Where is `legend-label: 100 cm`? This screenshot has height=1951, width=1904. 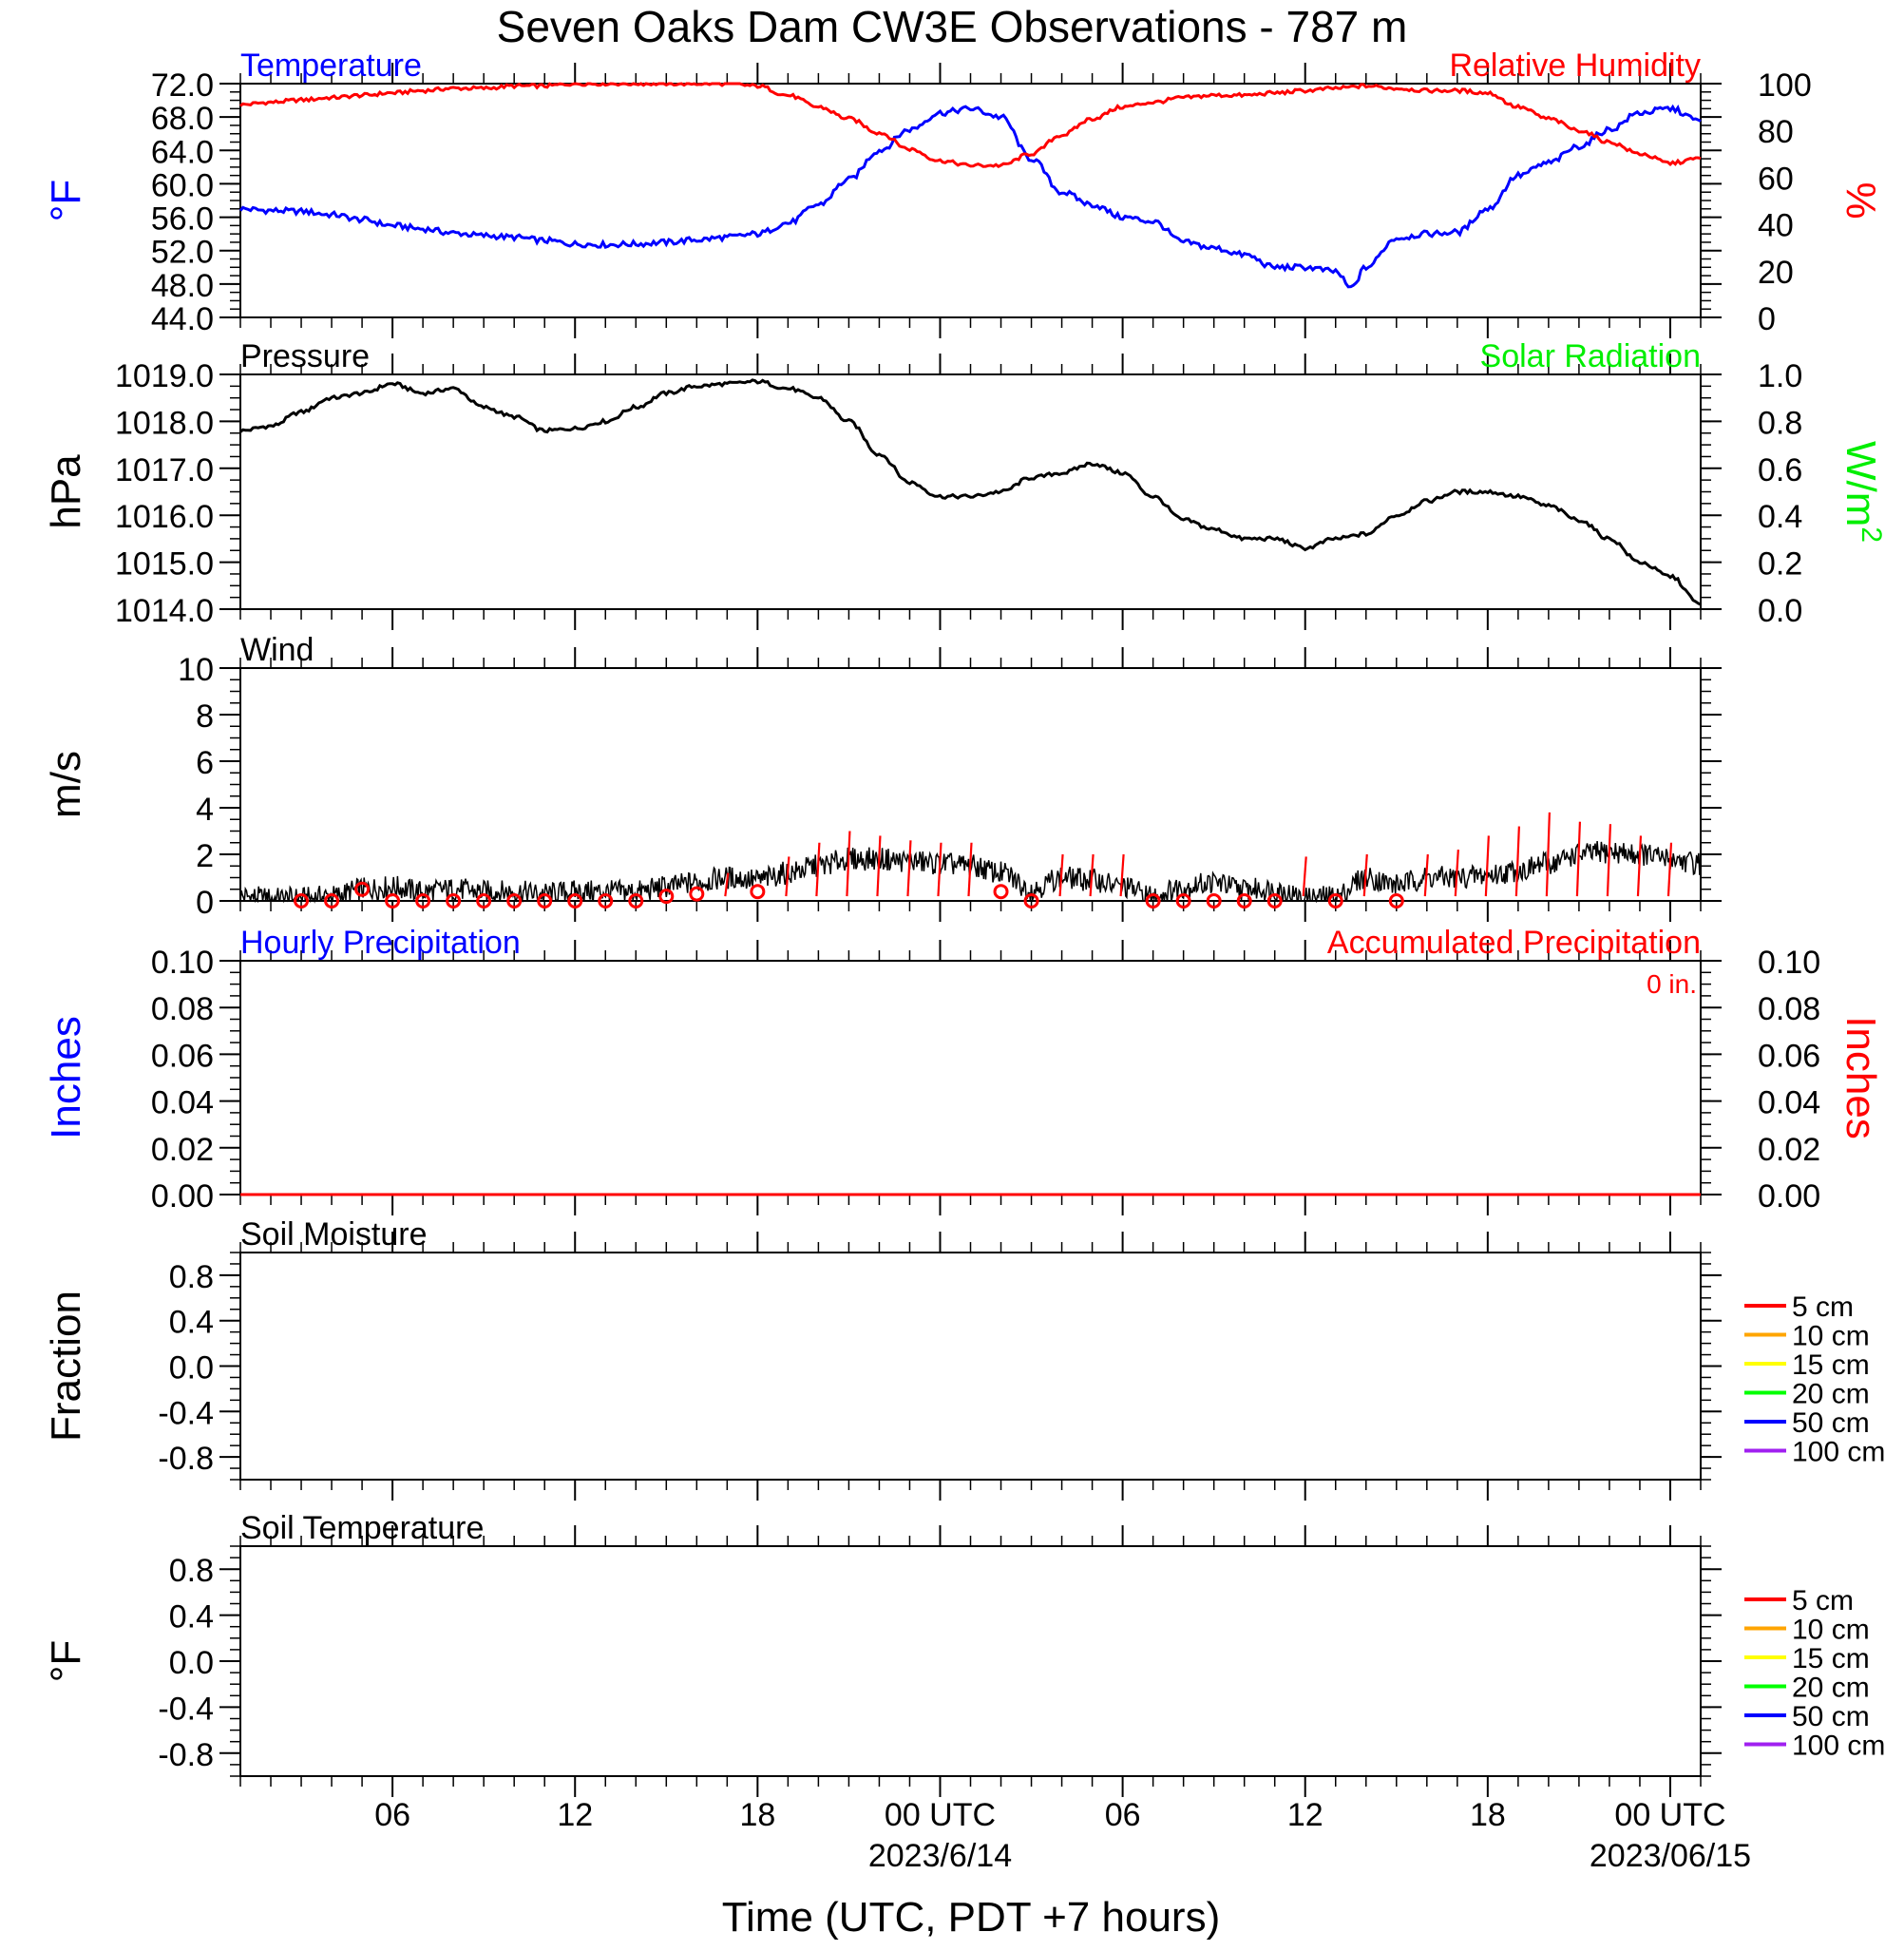
legend-label: 100 cm is located at coordinates (1839, 1746).